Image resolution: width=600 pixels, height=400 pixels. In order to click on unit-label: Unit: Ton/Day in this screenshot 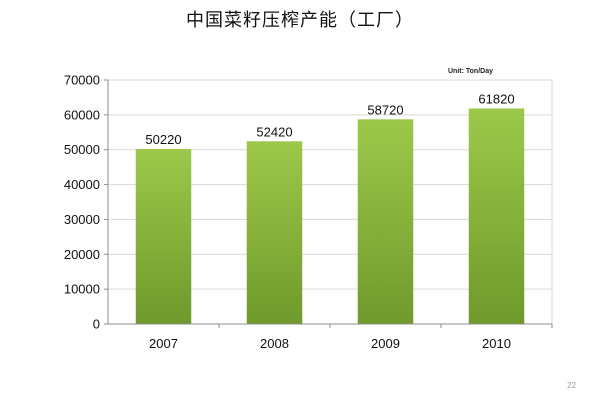, I will do `click(470, 71)`.